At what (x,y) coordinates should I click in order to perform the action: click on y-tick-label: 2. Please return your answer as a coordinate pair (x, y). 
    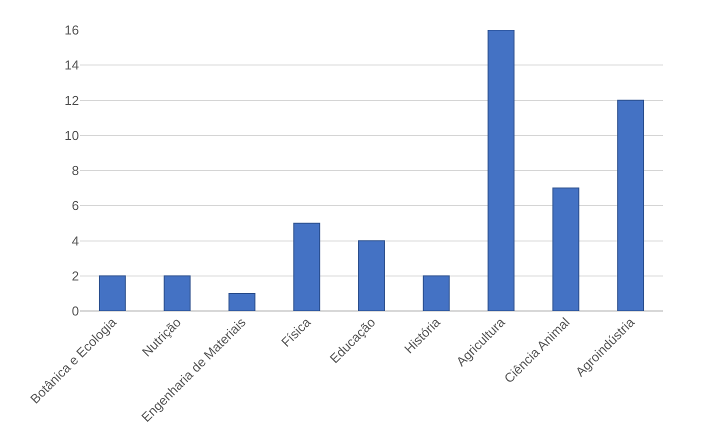
    Looking at the image, I should click on (75, 276).